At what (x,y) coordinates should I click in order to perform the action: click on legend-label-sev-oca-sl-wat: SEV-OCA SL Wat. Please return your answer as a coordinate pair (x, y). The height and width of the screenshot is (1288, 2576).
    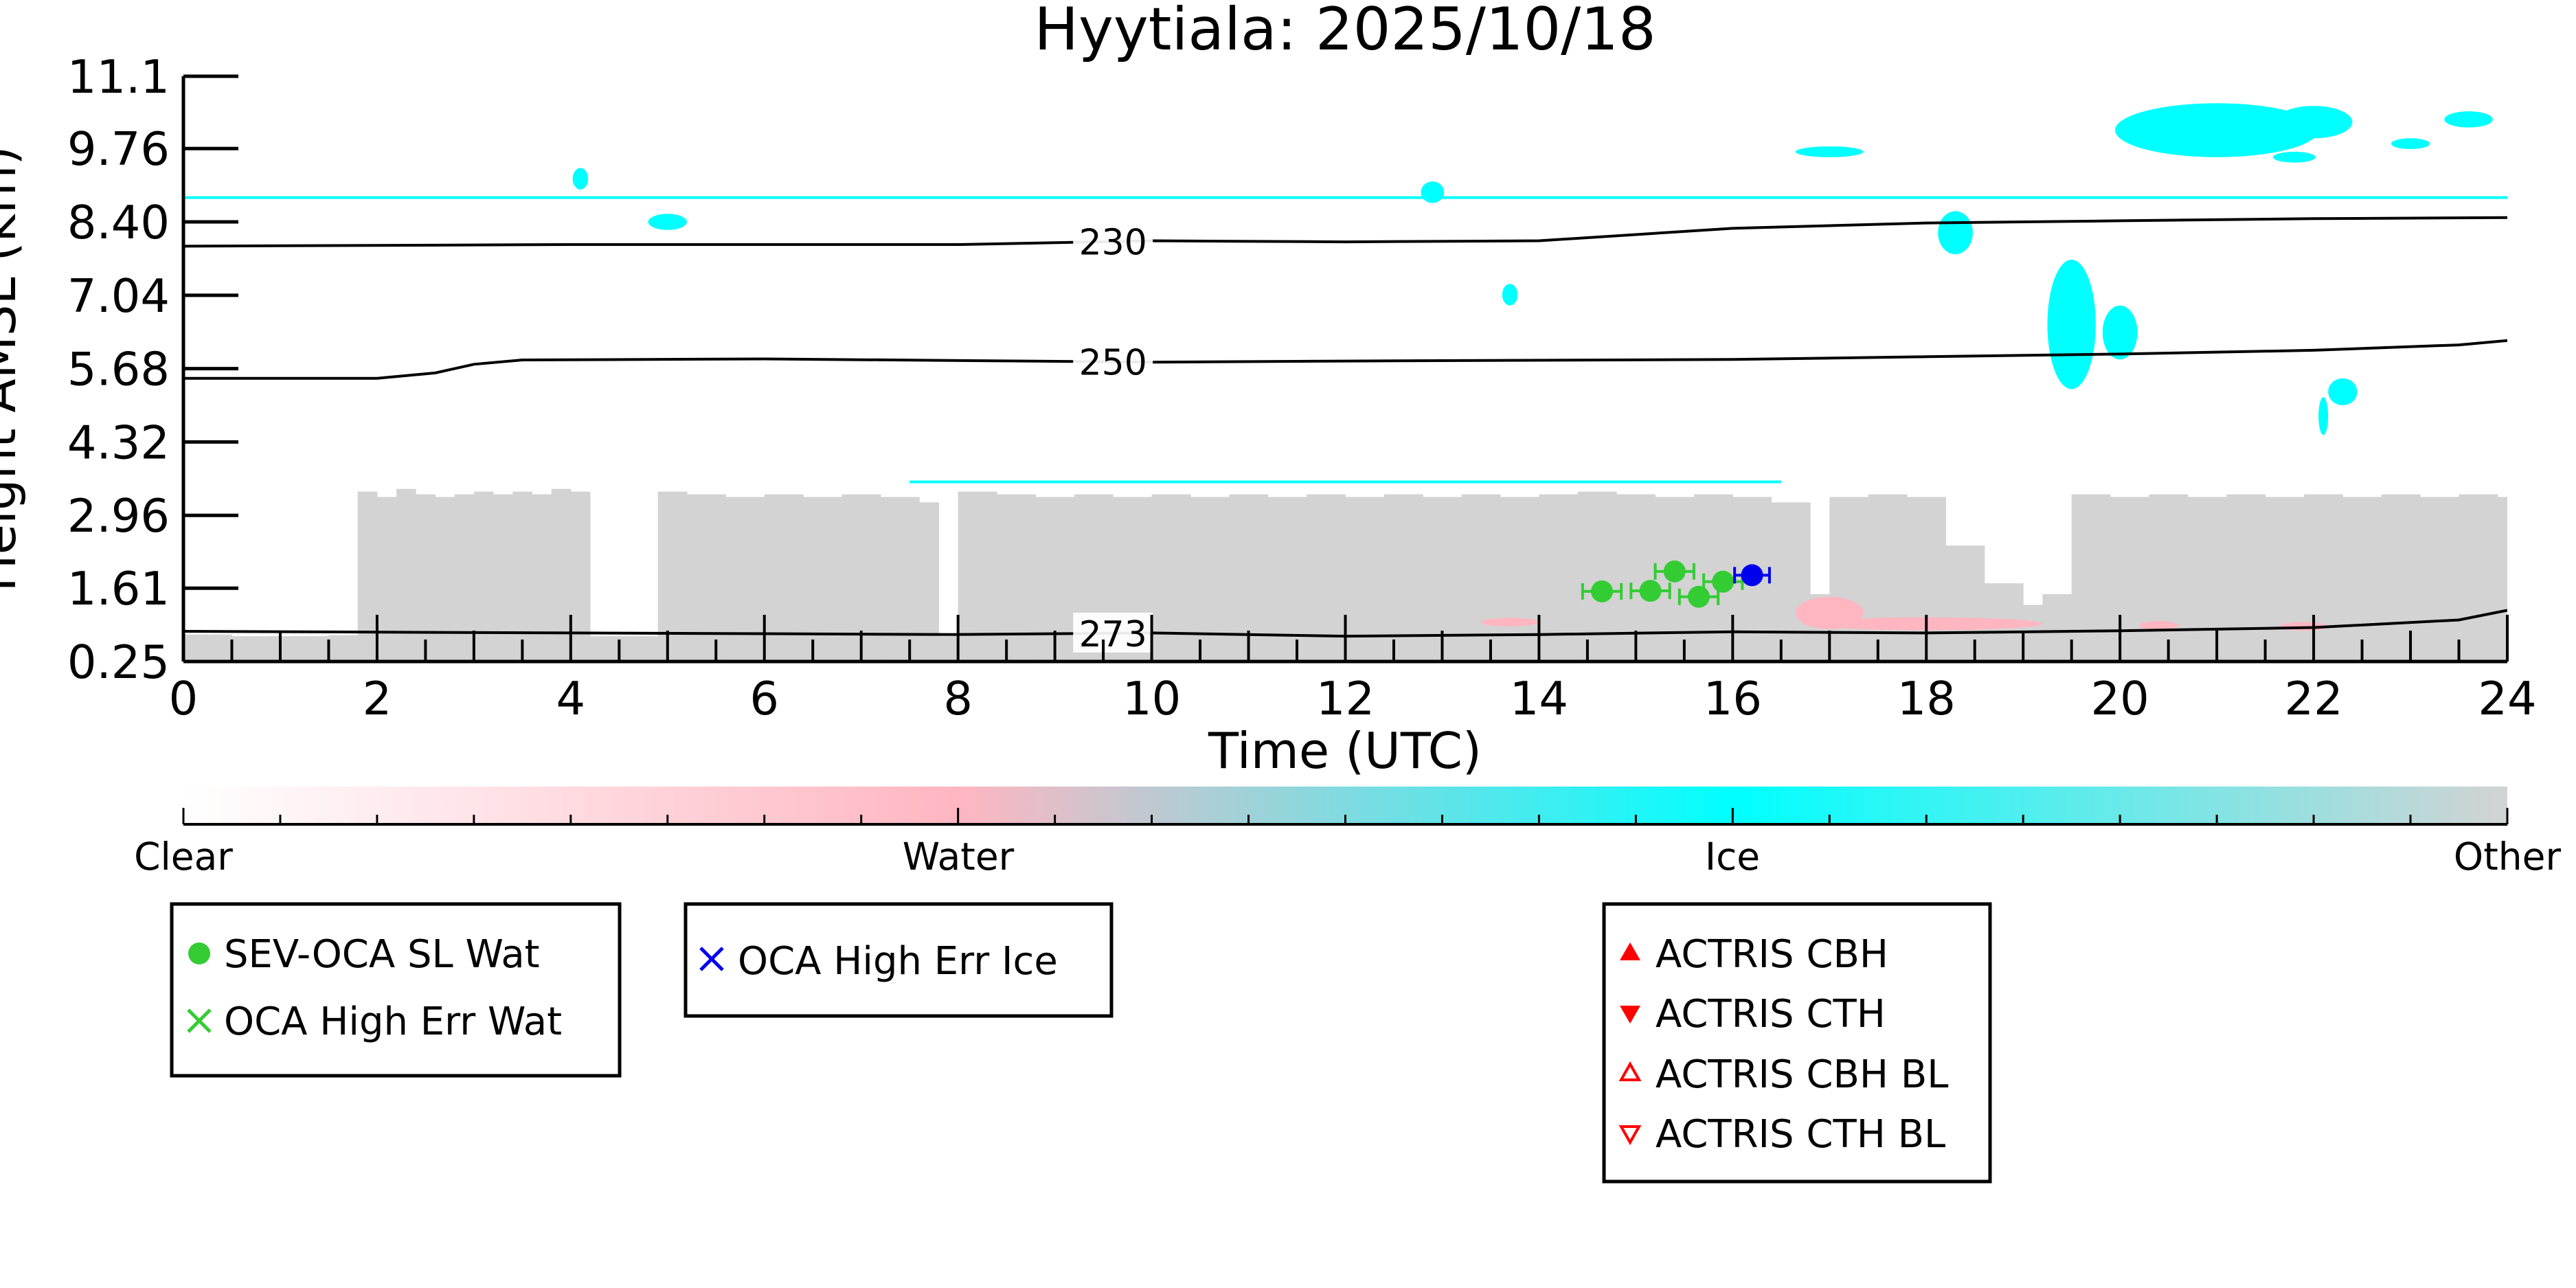
    Looking at the image, I should click on (382, 954).